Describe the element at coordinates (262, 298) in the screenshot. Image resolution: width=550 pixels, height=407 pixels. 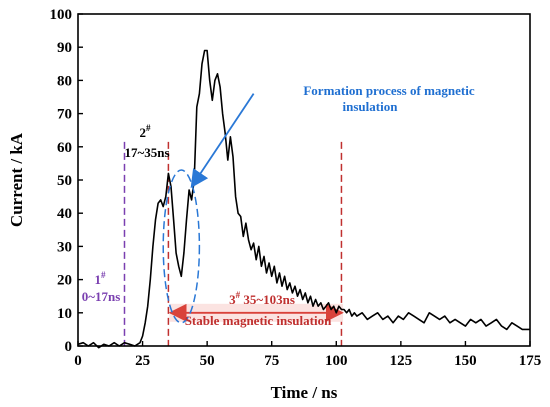
I see `phase3-label: 3# 35~103ns` at that location.